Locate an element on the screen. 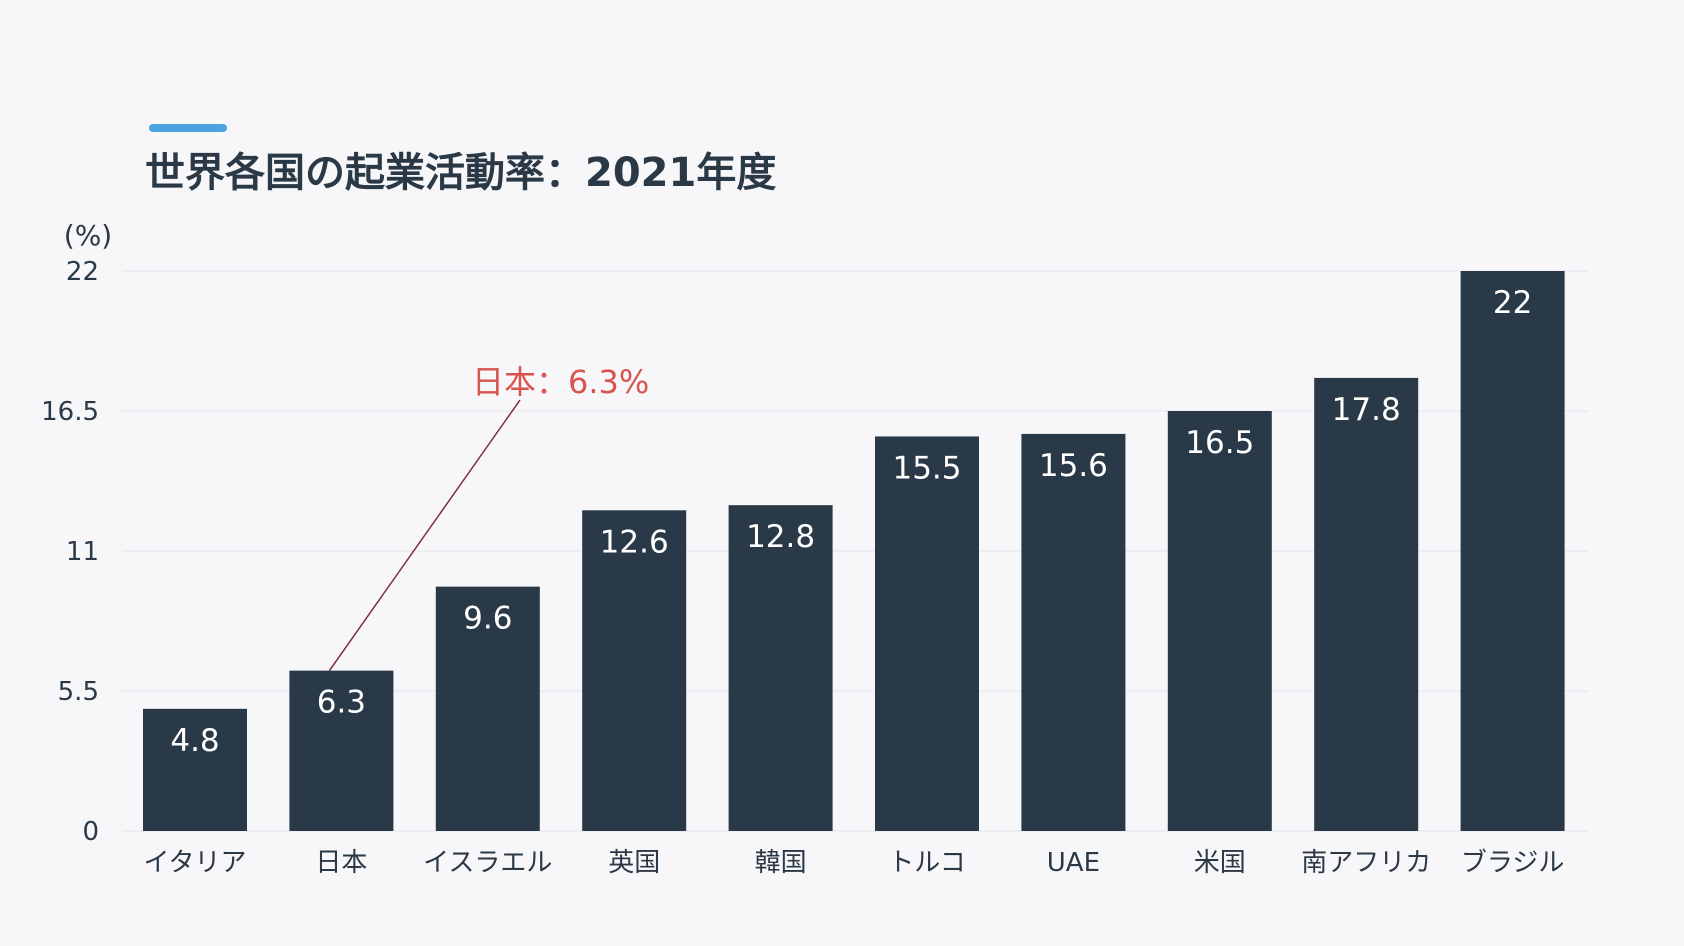  japan-annotation: 日本：6.3% is located at coordinates (488, 517).